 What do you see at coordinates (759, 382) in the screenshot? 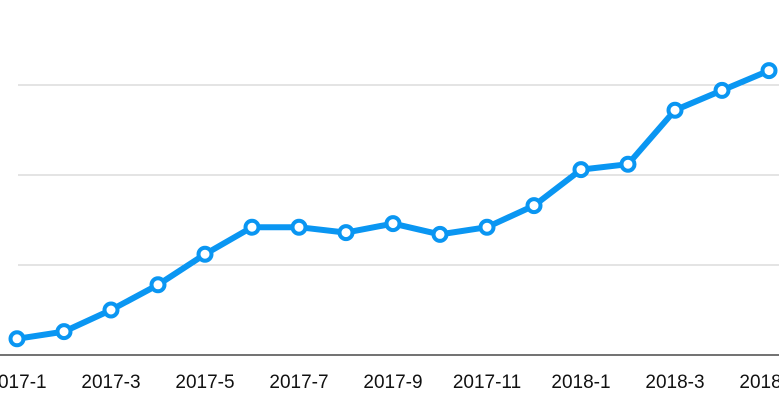
I see `x-tick-label: 2018-5` at bounding box center [759, 382].